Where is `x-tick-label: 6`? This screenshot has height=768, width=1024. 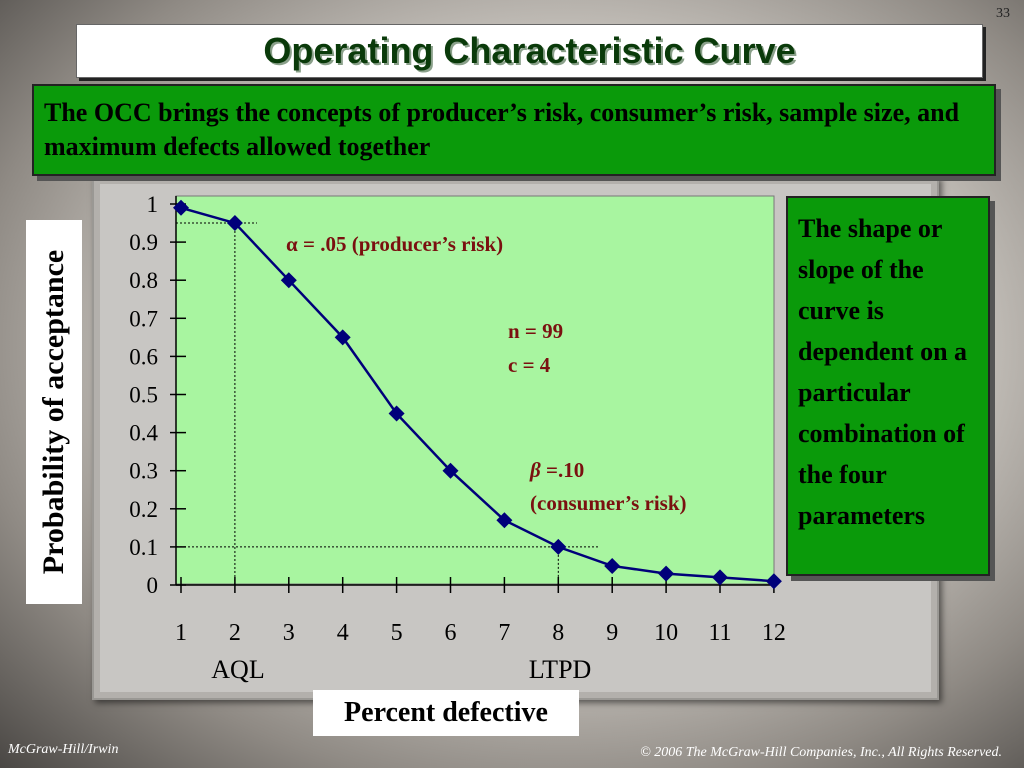 x-tick-label: 6 is located at coordinates (451, 633).